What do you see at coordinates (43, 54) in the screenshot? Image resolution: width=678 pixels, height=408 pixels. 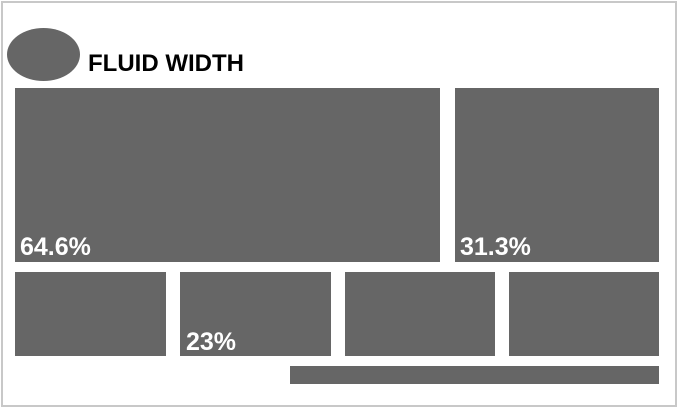 I see `logo-placeholder` at bounding box center [43, 54].